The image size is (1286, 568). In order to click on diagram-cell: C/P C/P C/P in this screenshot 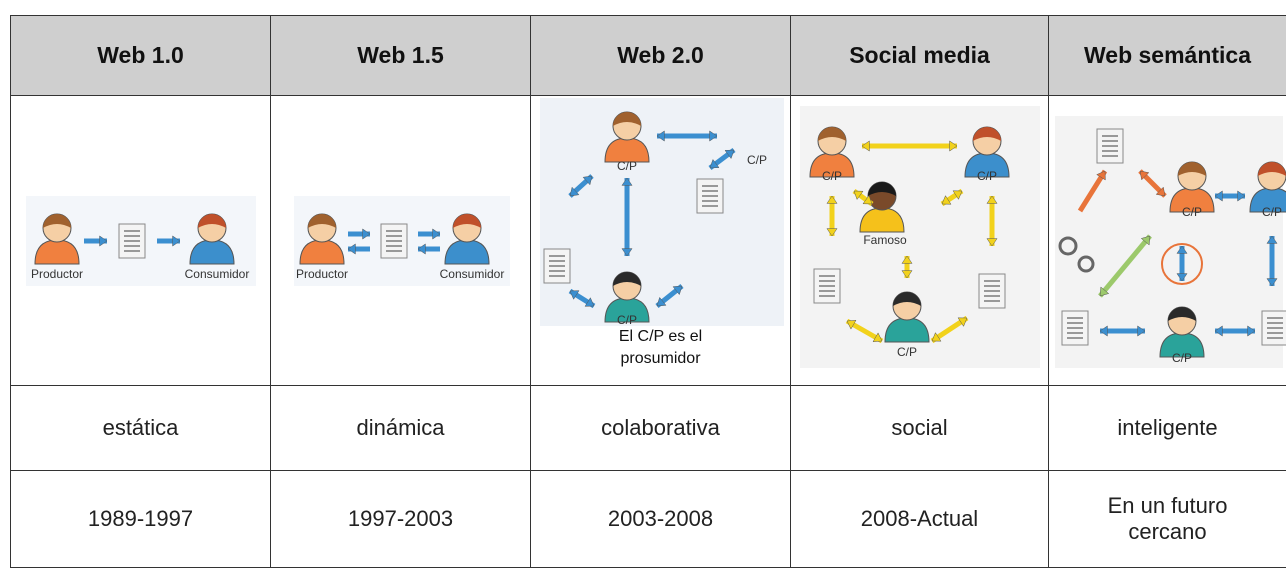, I will do `click(1167, 241)`.